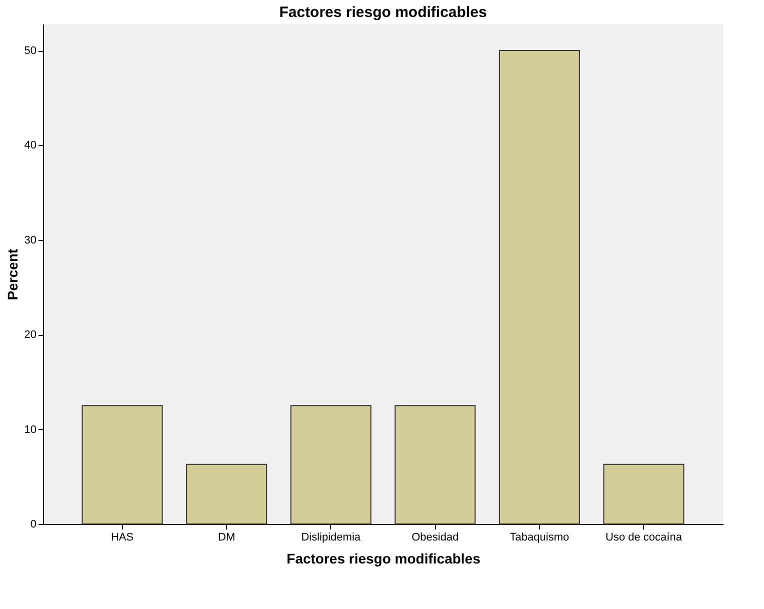 The width and height of the screenshot is (764, 609). Describe the element at coordinates (435, 538) in the screenshot. I see `x-tick-label: Obesidad` at that location.